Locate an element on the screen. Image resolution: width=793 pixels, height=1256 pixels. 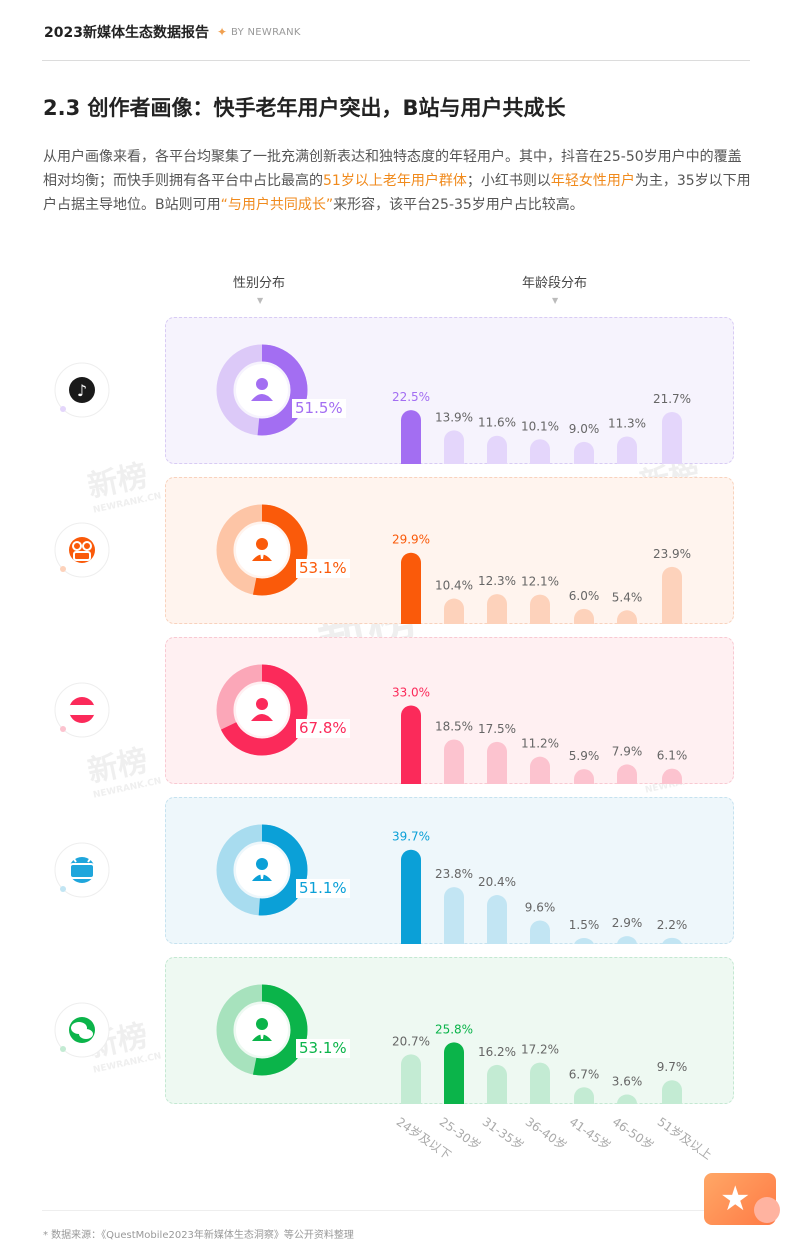
bar-value-label: 21.7% is located at coordinates (672, 399).